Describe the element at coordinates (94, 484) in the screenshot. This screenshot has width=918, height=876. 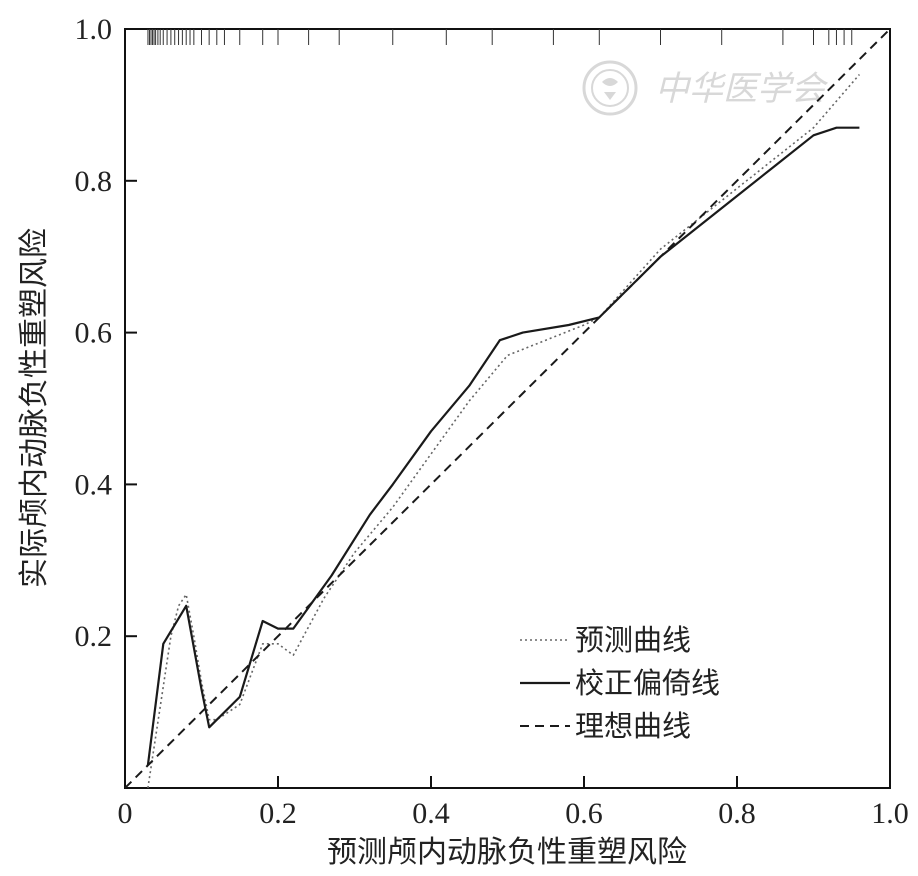
I see `y-tick-label: 0.4` at that location.